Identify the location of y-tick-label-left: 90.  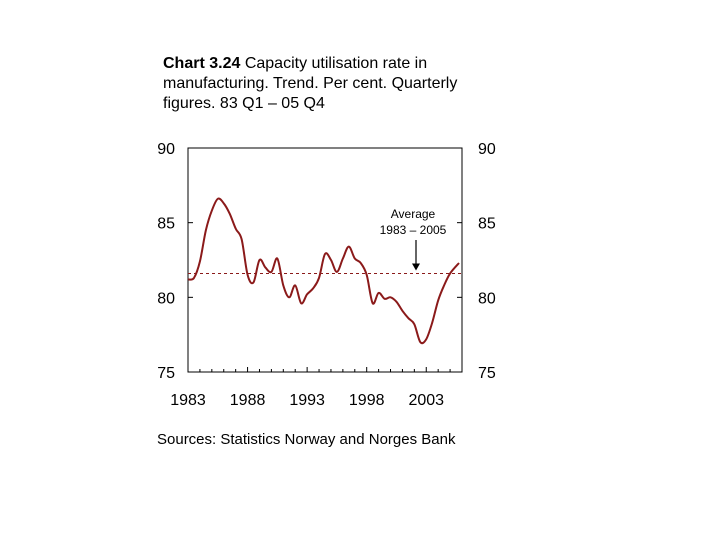
(166, 149).